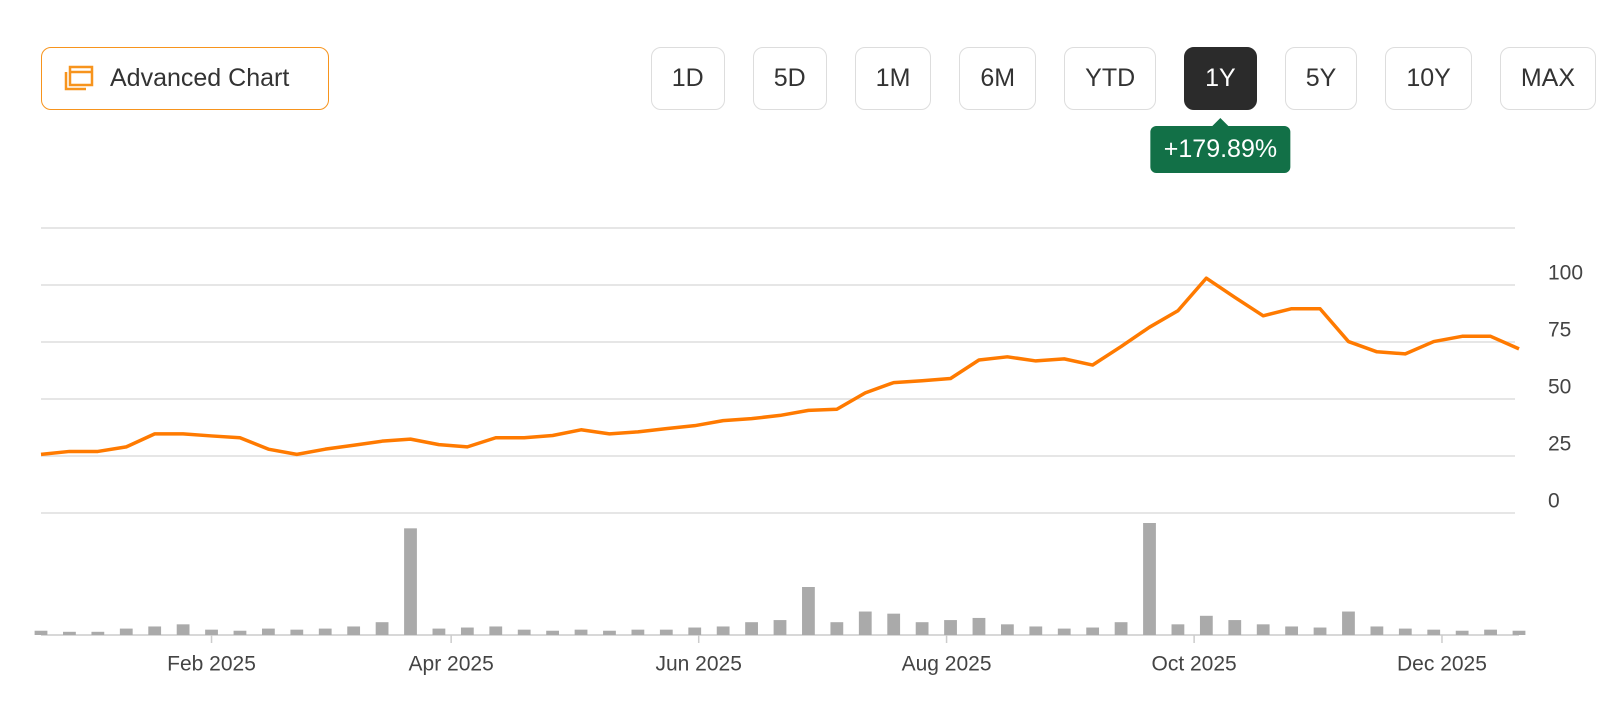 The image size is (1618, 709). Describe the element at coordinates (893, 78) in the screenshot. I see `range-button: 1M` at that location.